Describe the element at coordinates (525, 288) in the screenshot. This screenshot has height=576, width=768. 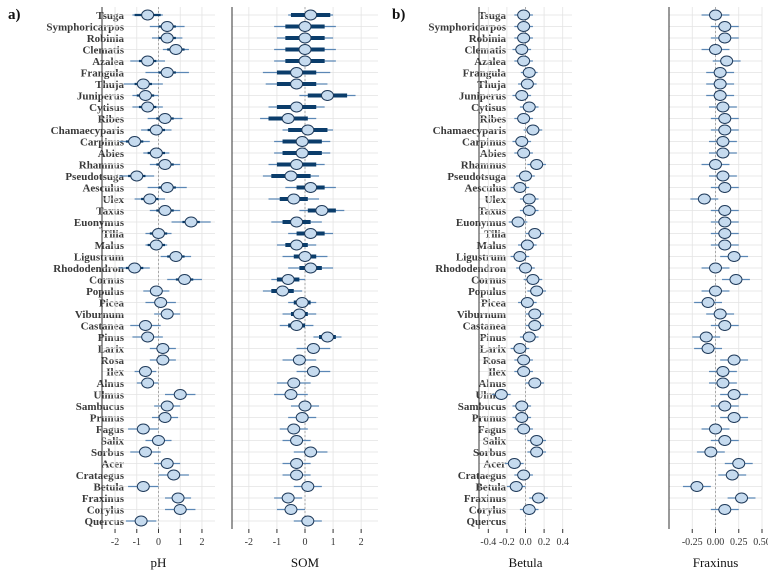
I see `subplot-betula: -0.4 -0.2 0.0 0.2 0.4 Betula` at that location.